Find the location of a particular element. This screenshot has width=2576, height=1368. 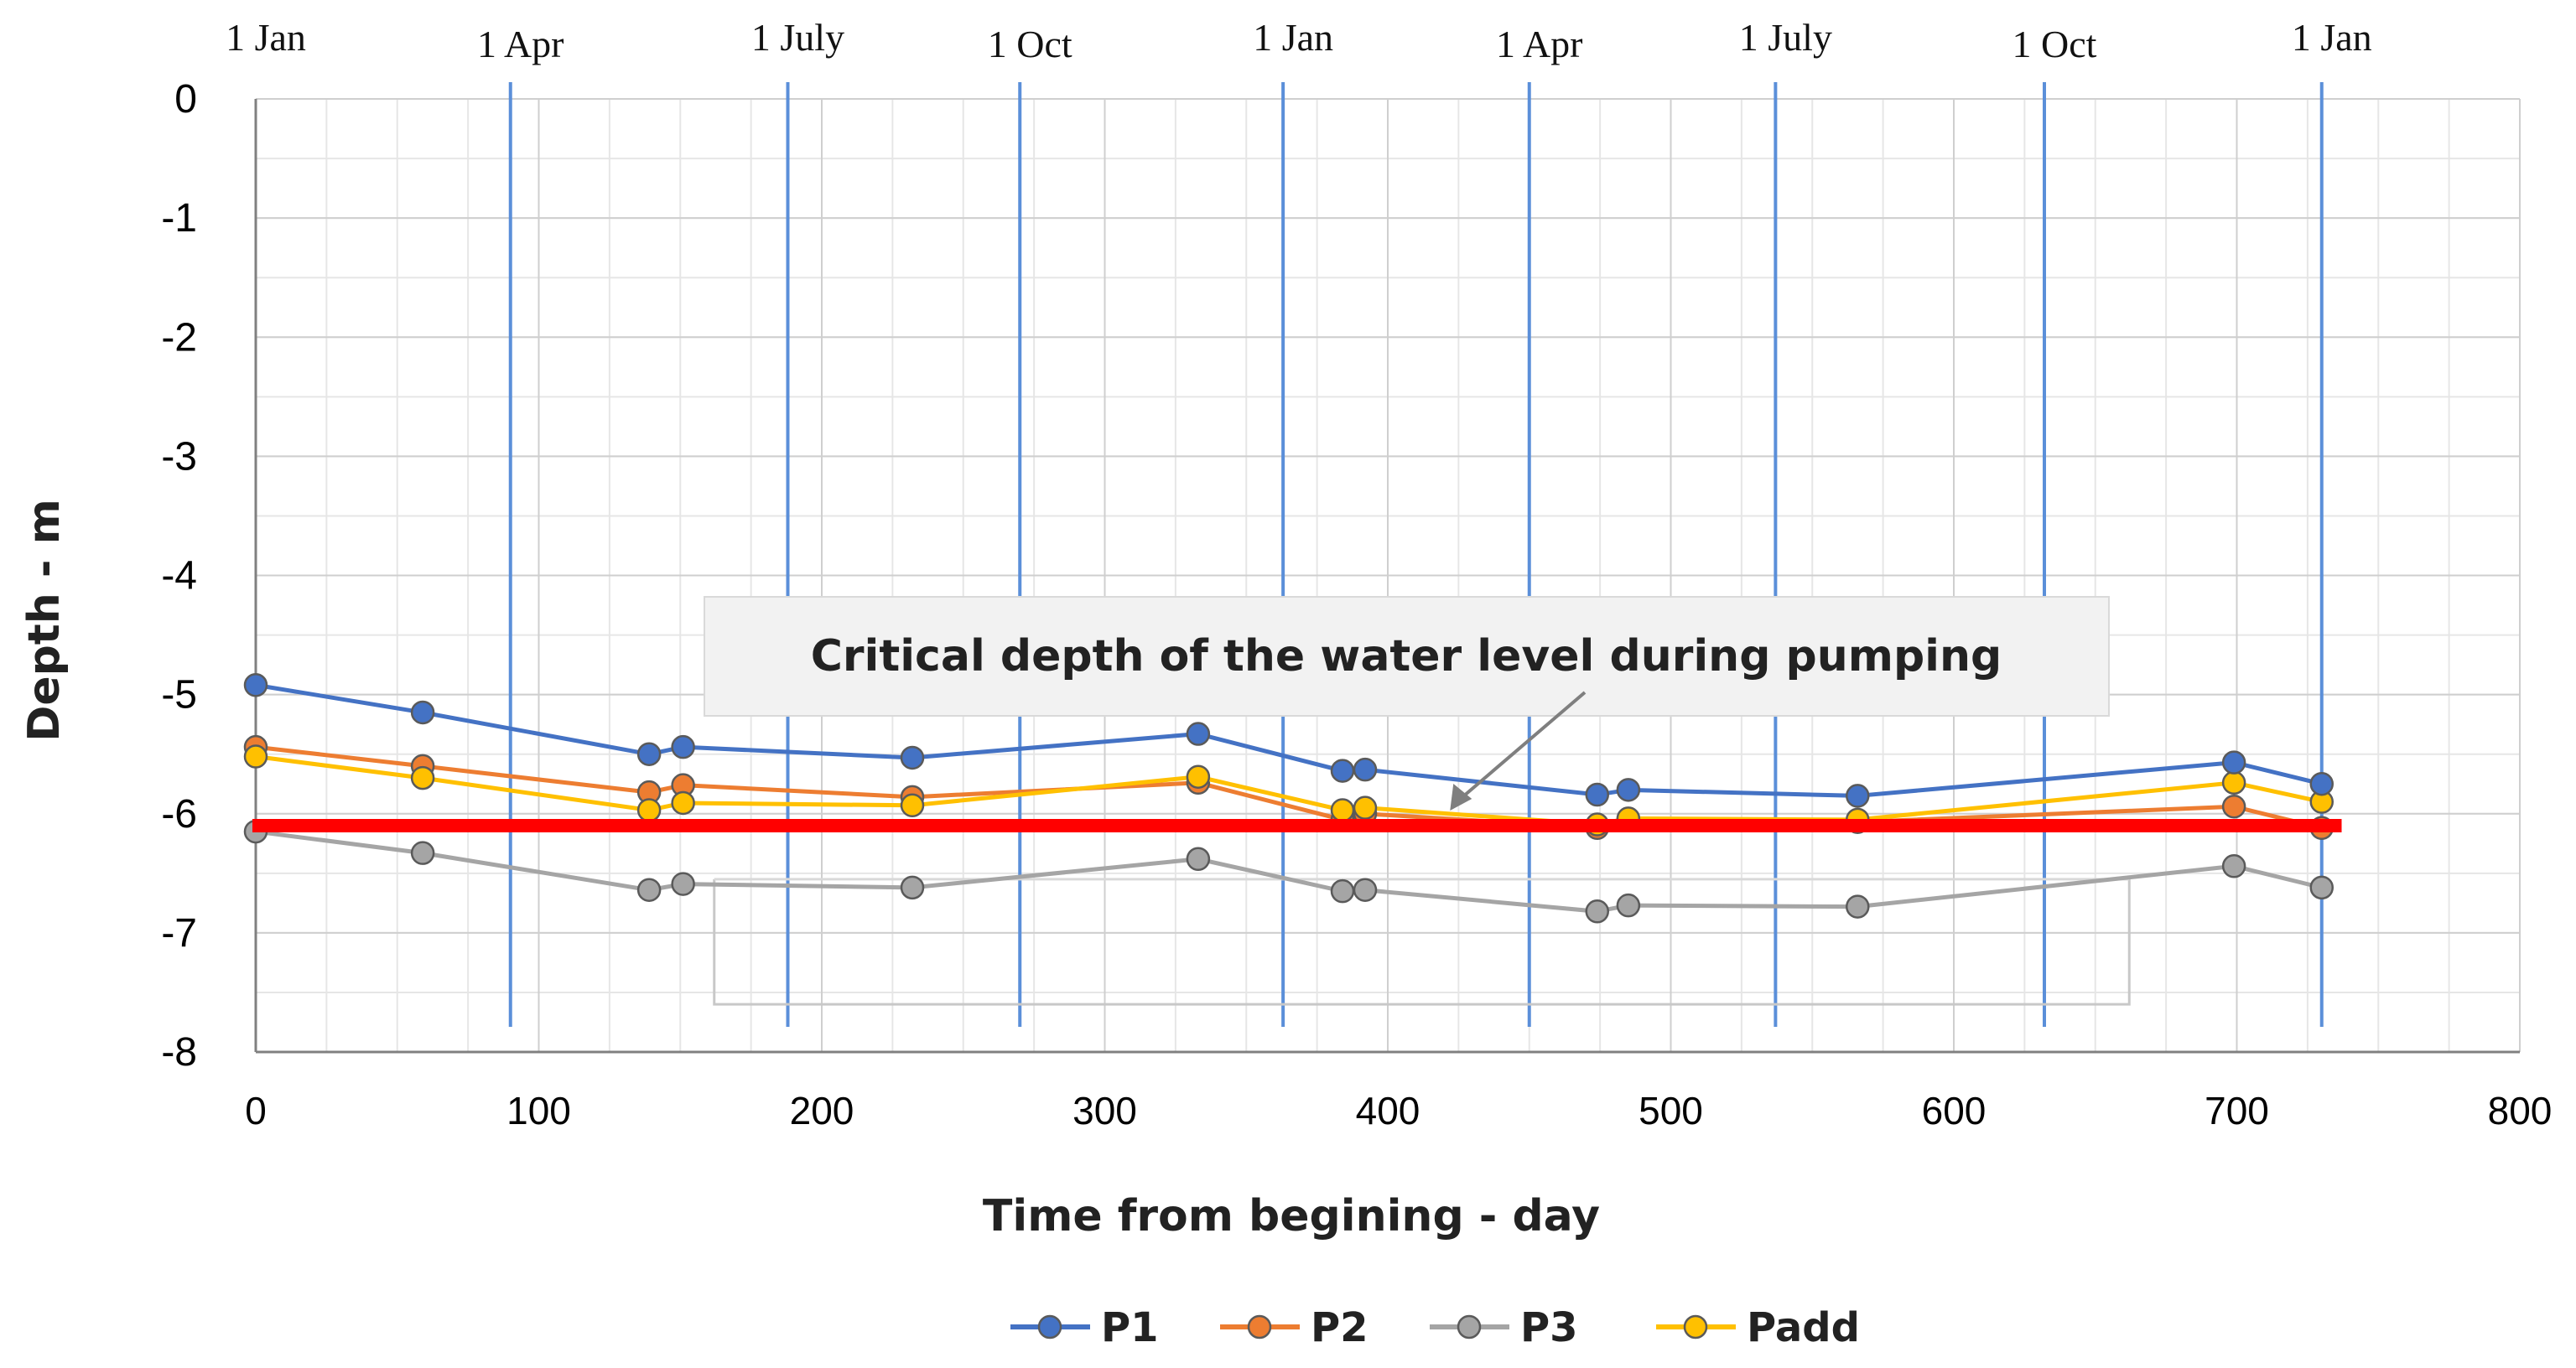

annotation-box is located at coordinates (1407, 656).